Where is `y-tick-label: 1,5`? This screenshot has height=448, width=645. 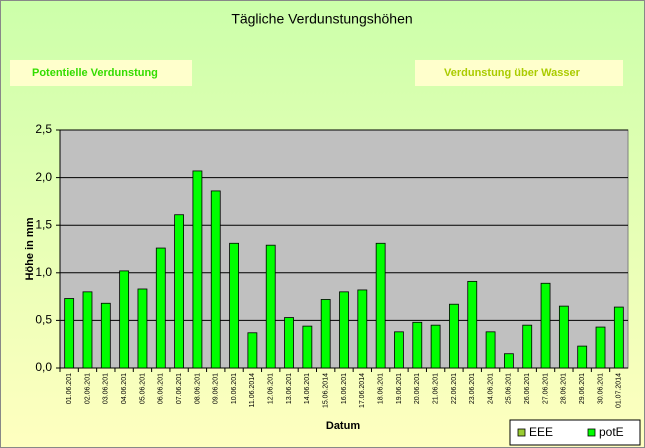 y-tick-label: 1,5 is located at coordinates (43, 224).